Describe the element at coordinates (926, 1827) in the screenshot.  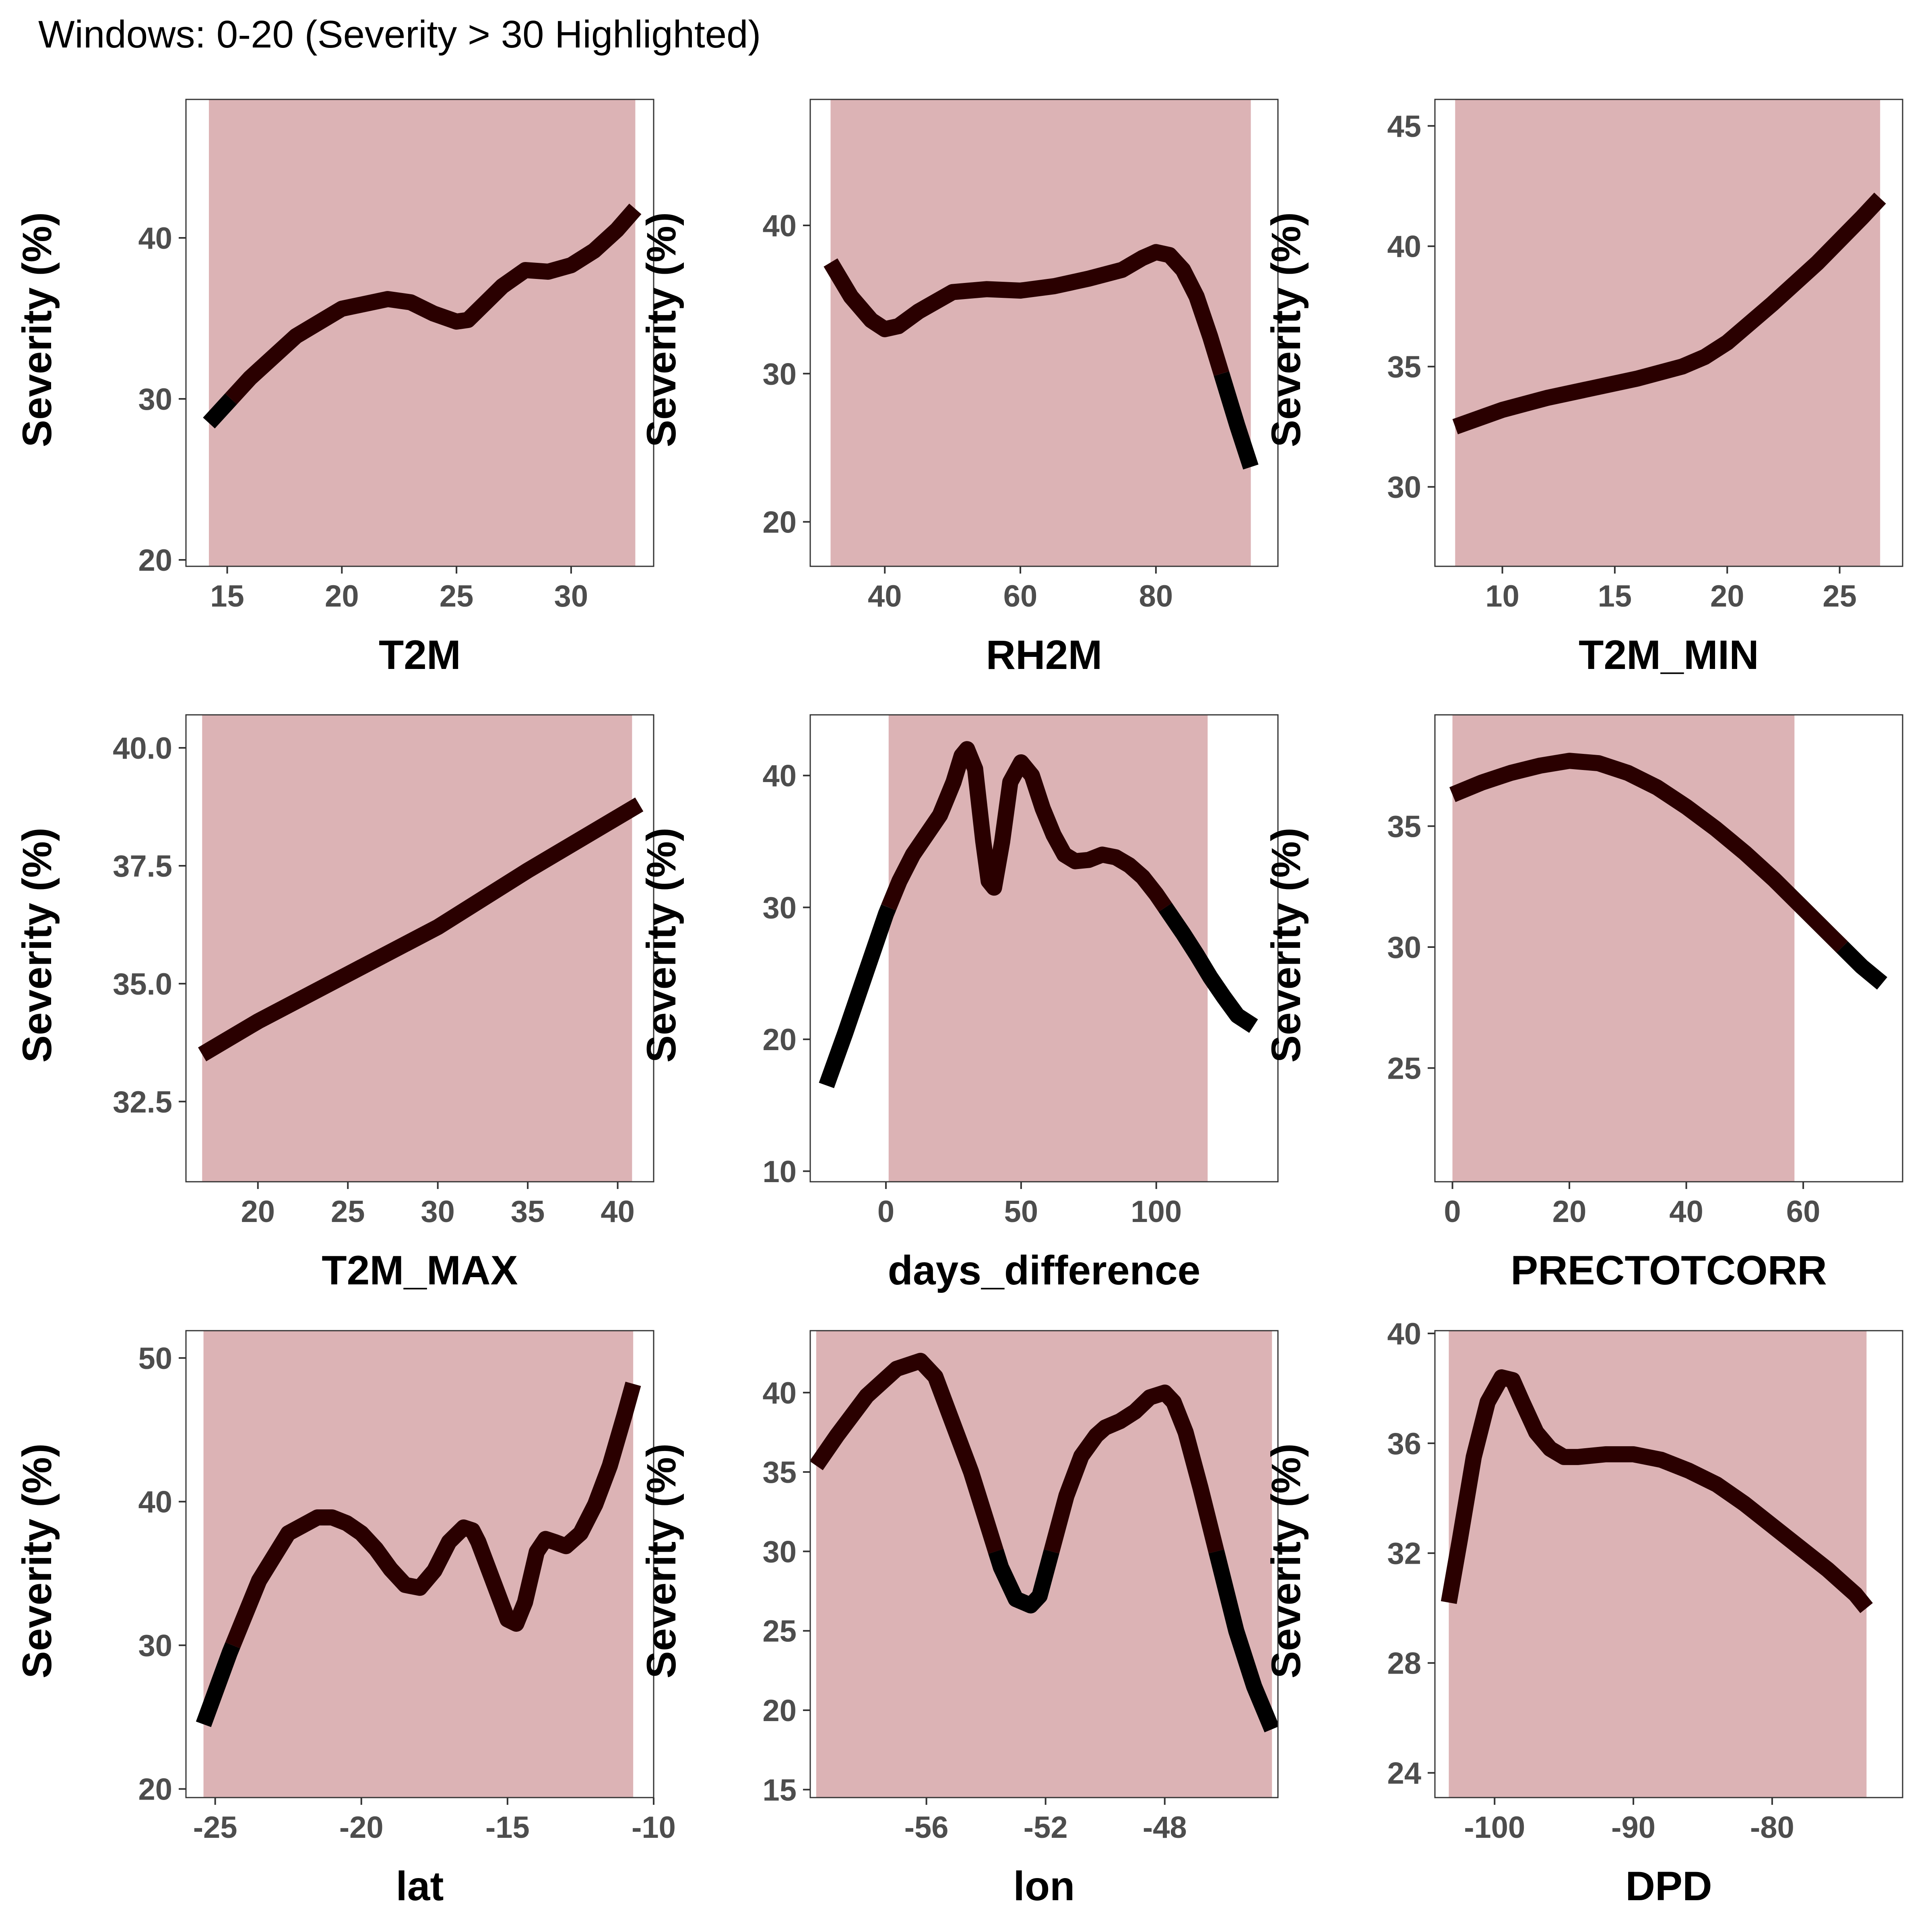
I see `x-tick-label: -56` at that location.